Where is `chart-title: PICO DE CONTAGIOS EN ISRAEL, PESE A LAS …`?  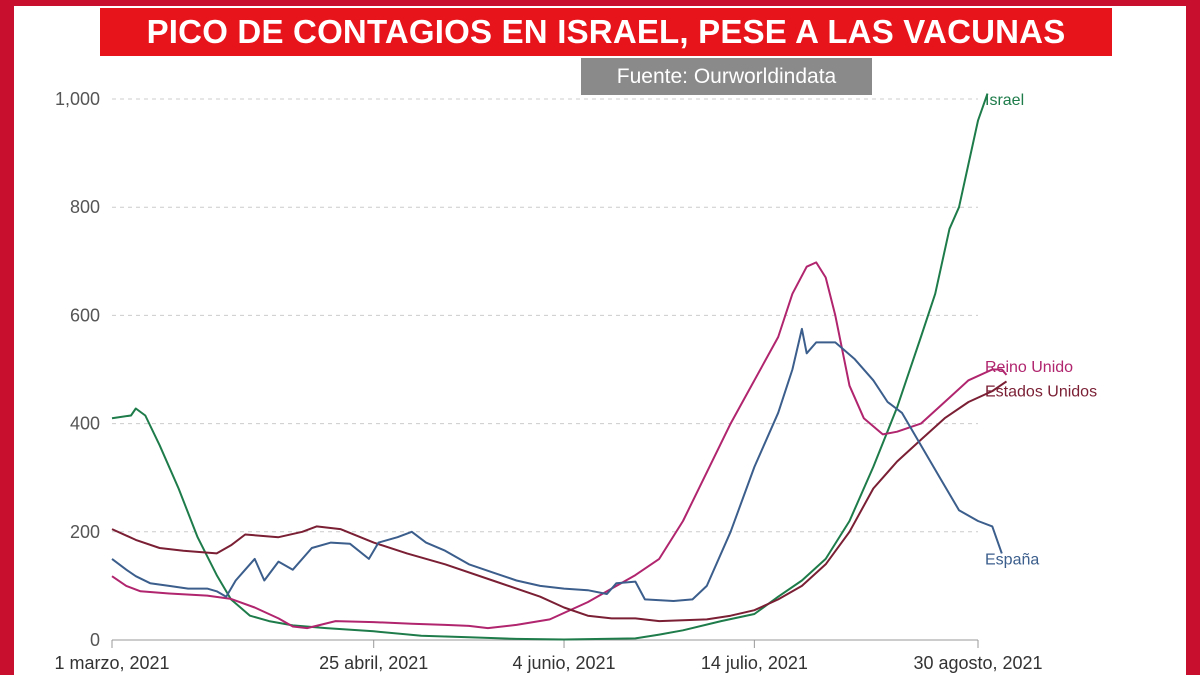 chart-title: PICO DE CONTAGIOS EN ISRAEL, PESE A LAS … is located at coordinates (606, 32).